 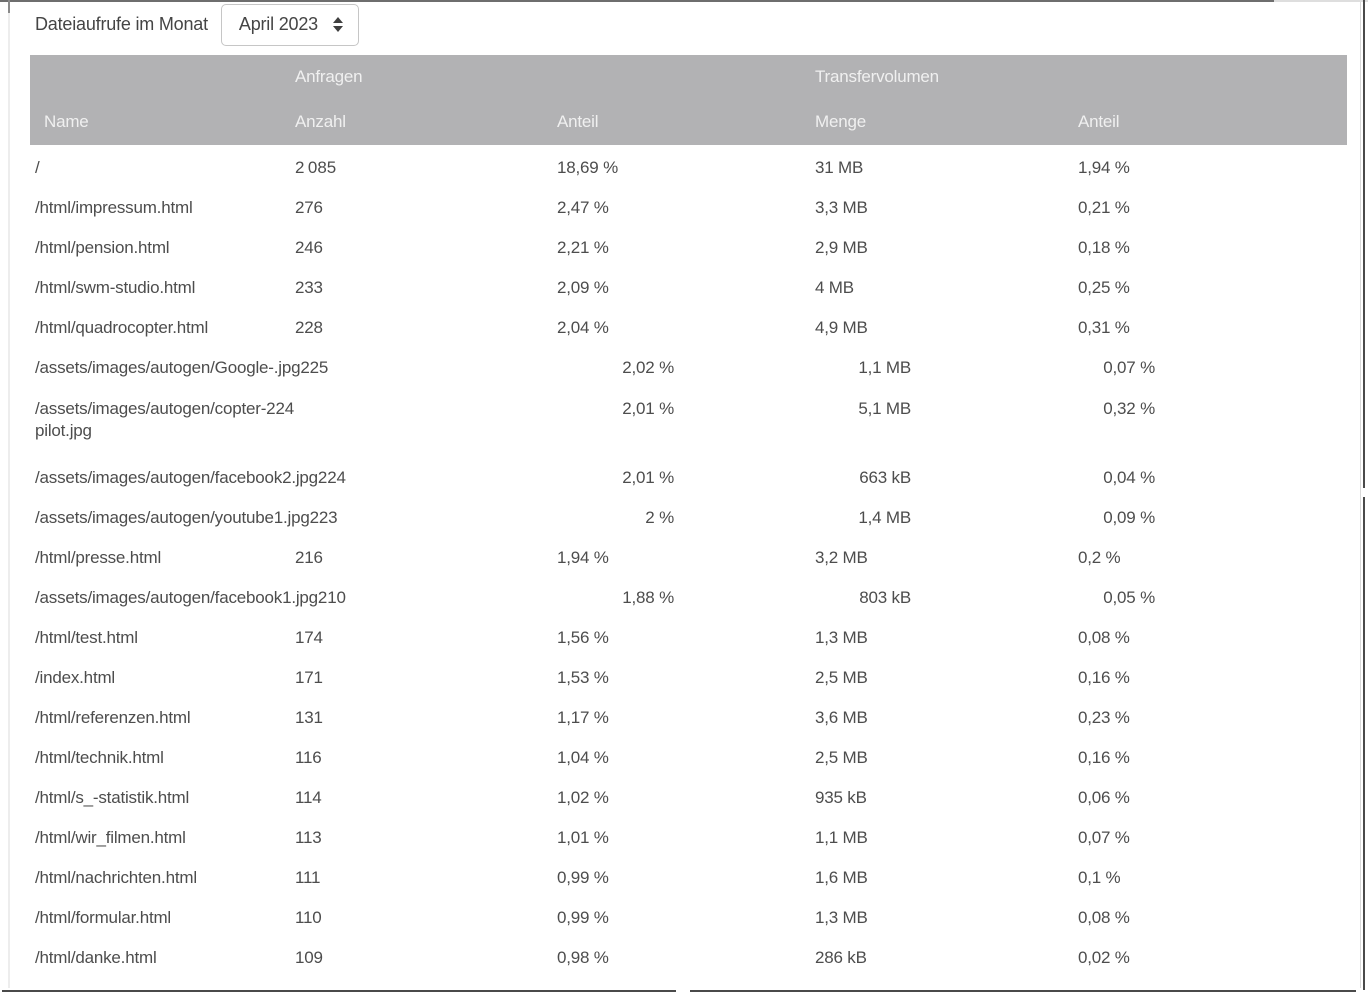 I want to click on left-border-tick, so click(x=9, y=6).